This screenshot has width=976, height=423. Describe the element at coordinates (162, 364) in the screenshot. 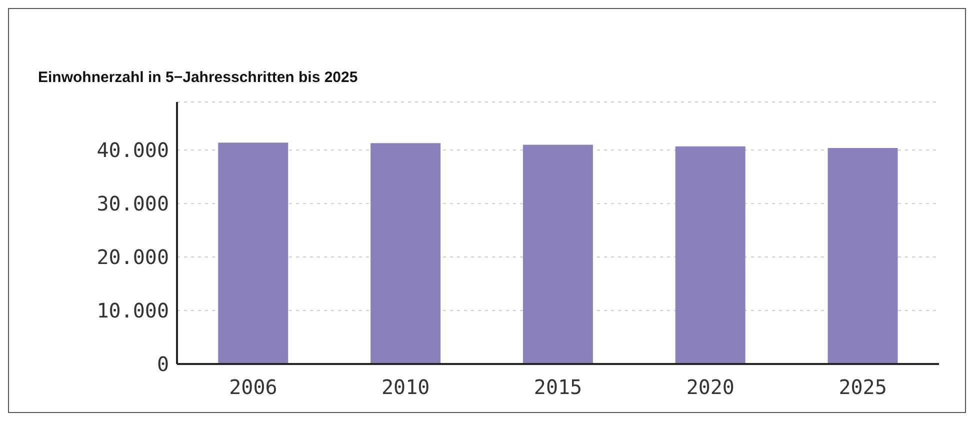

I see `y-tick-label: 0` at that location.